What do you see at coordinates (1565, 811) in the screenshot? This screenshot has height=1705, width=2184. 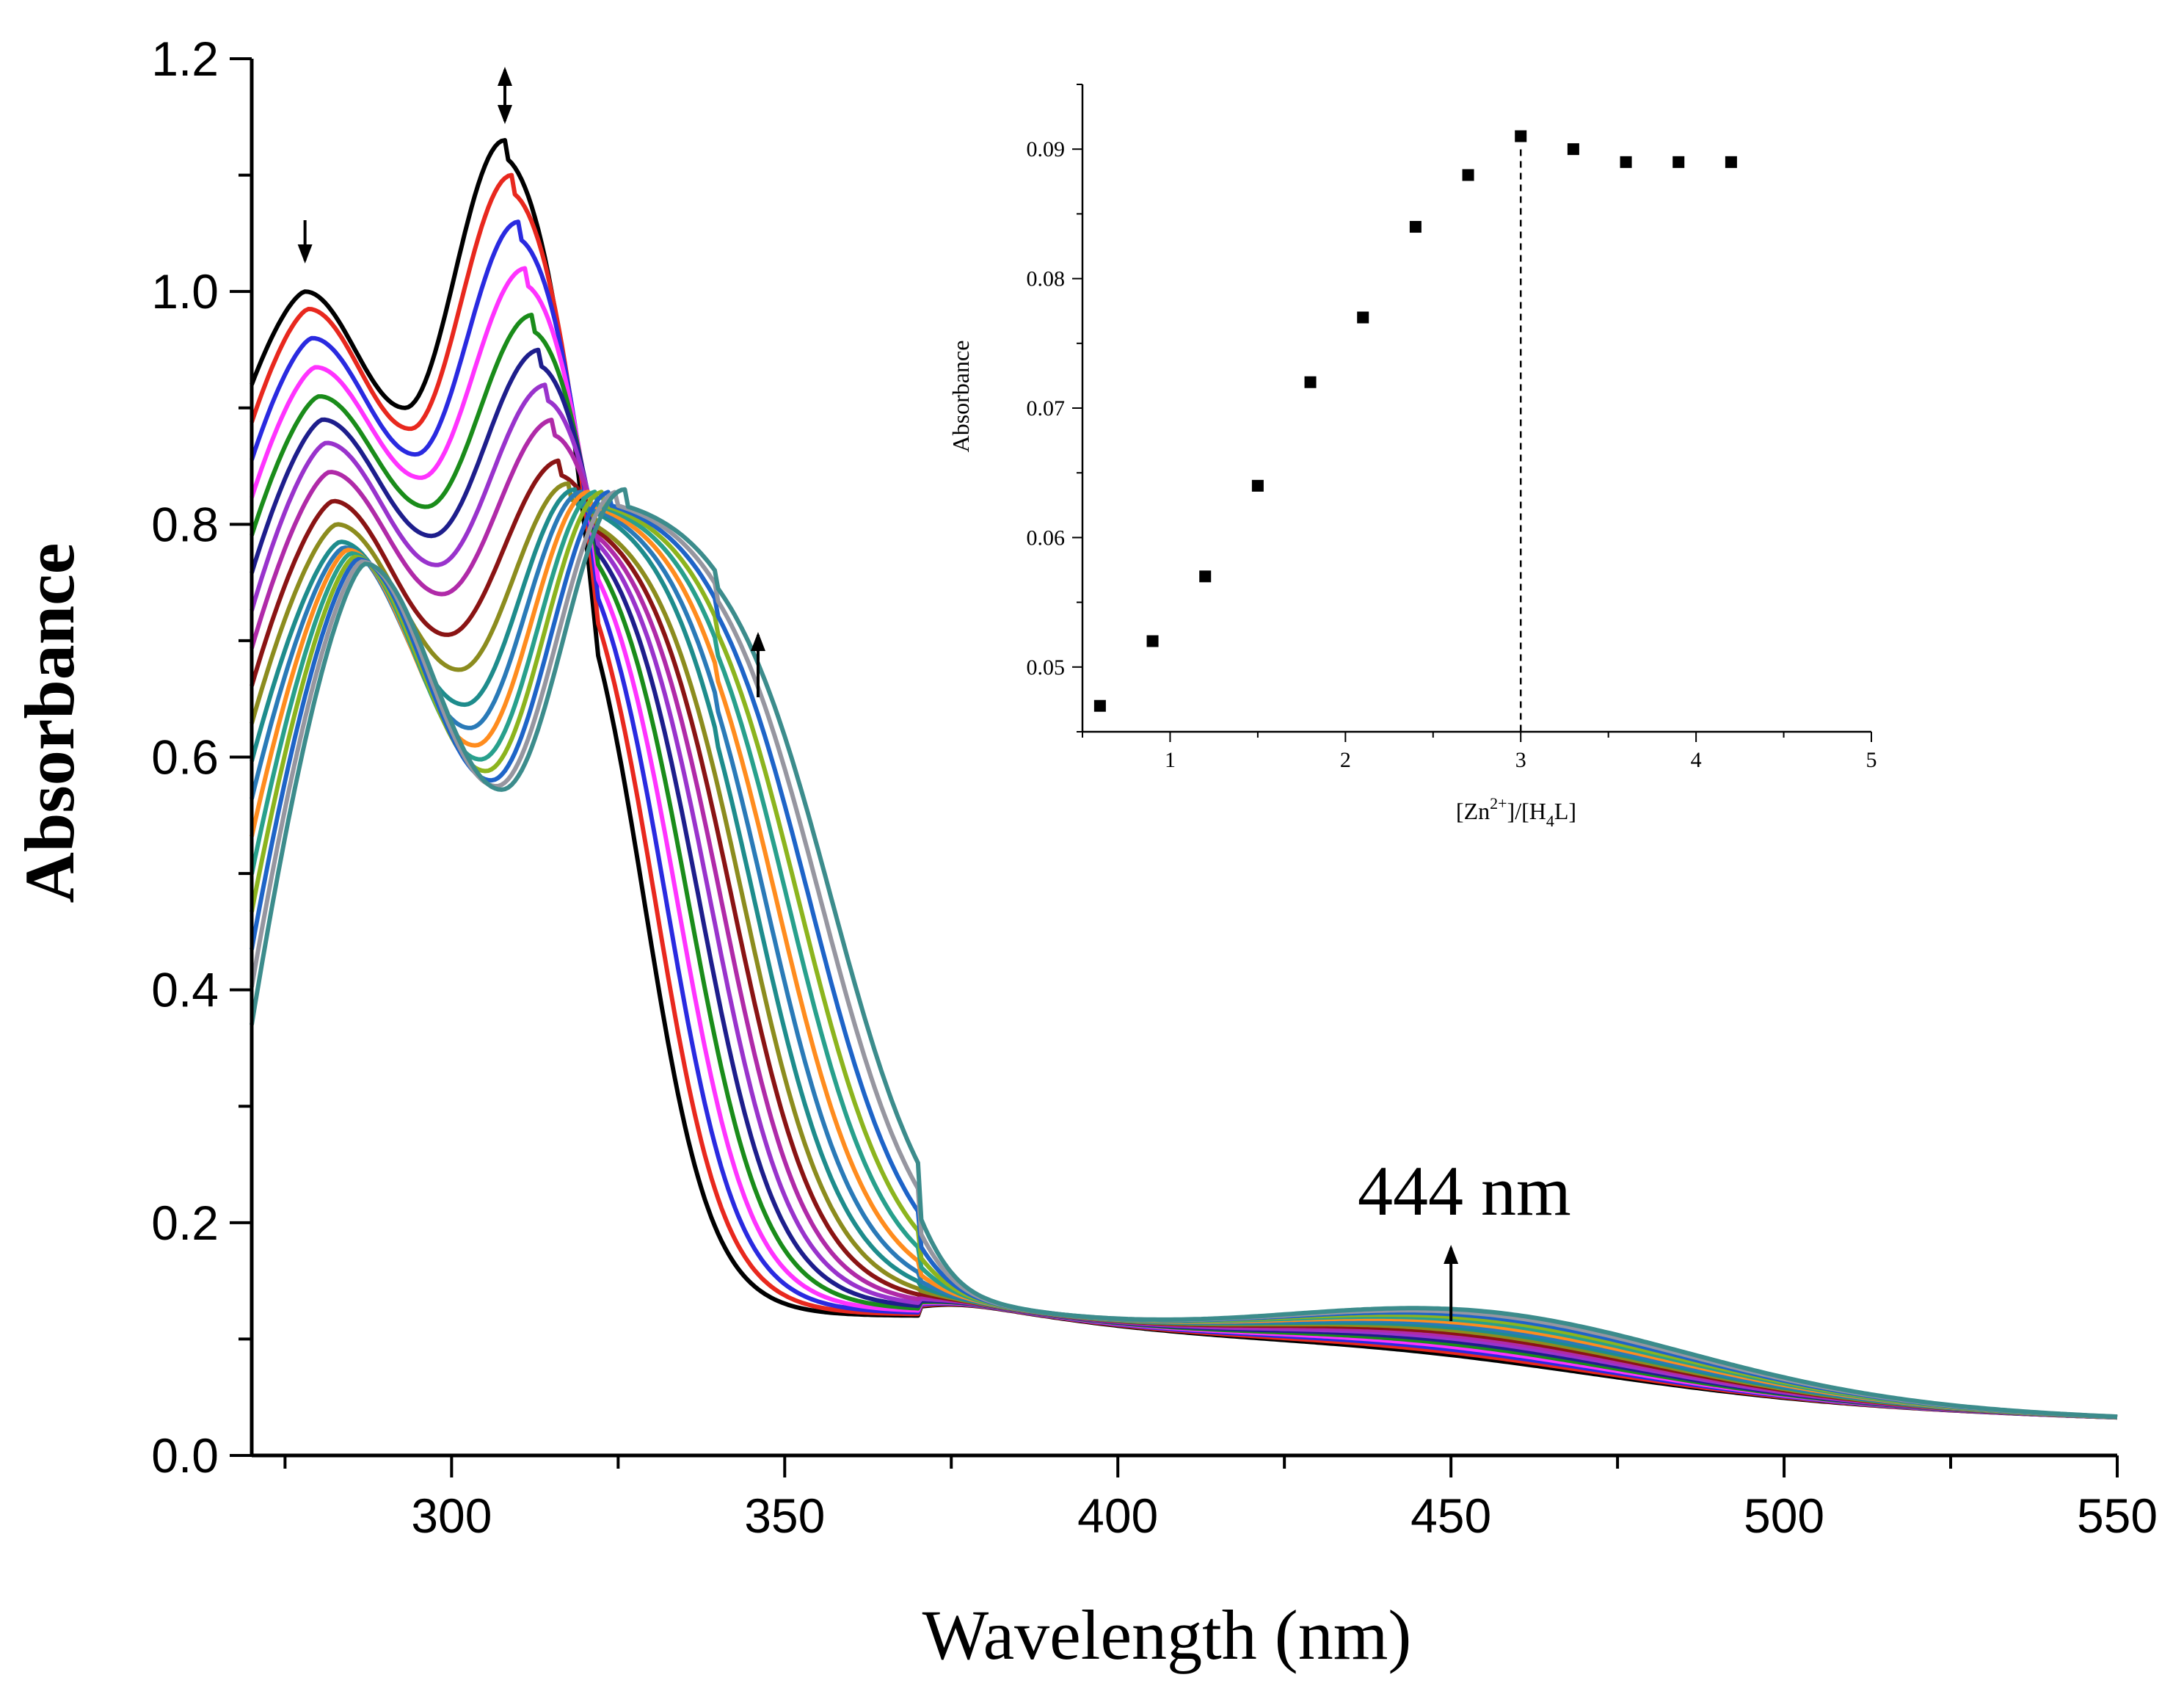 I see `inset-x-axis-title-part3: L]` at bounding box center [1565, 811].